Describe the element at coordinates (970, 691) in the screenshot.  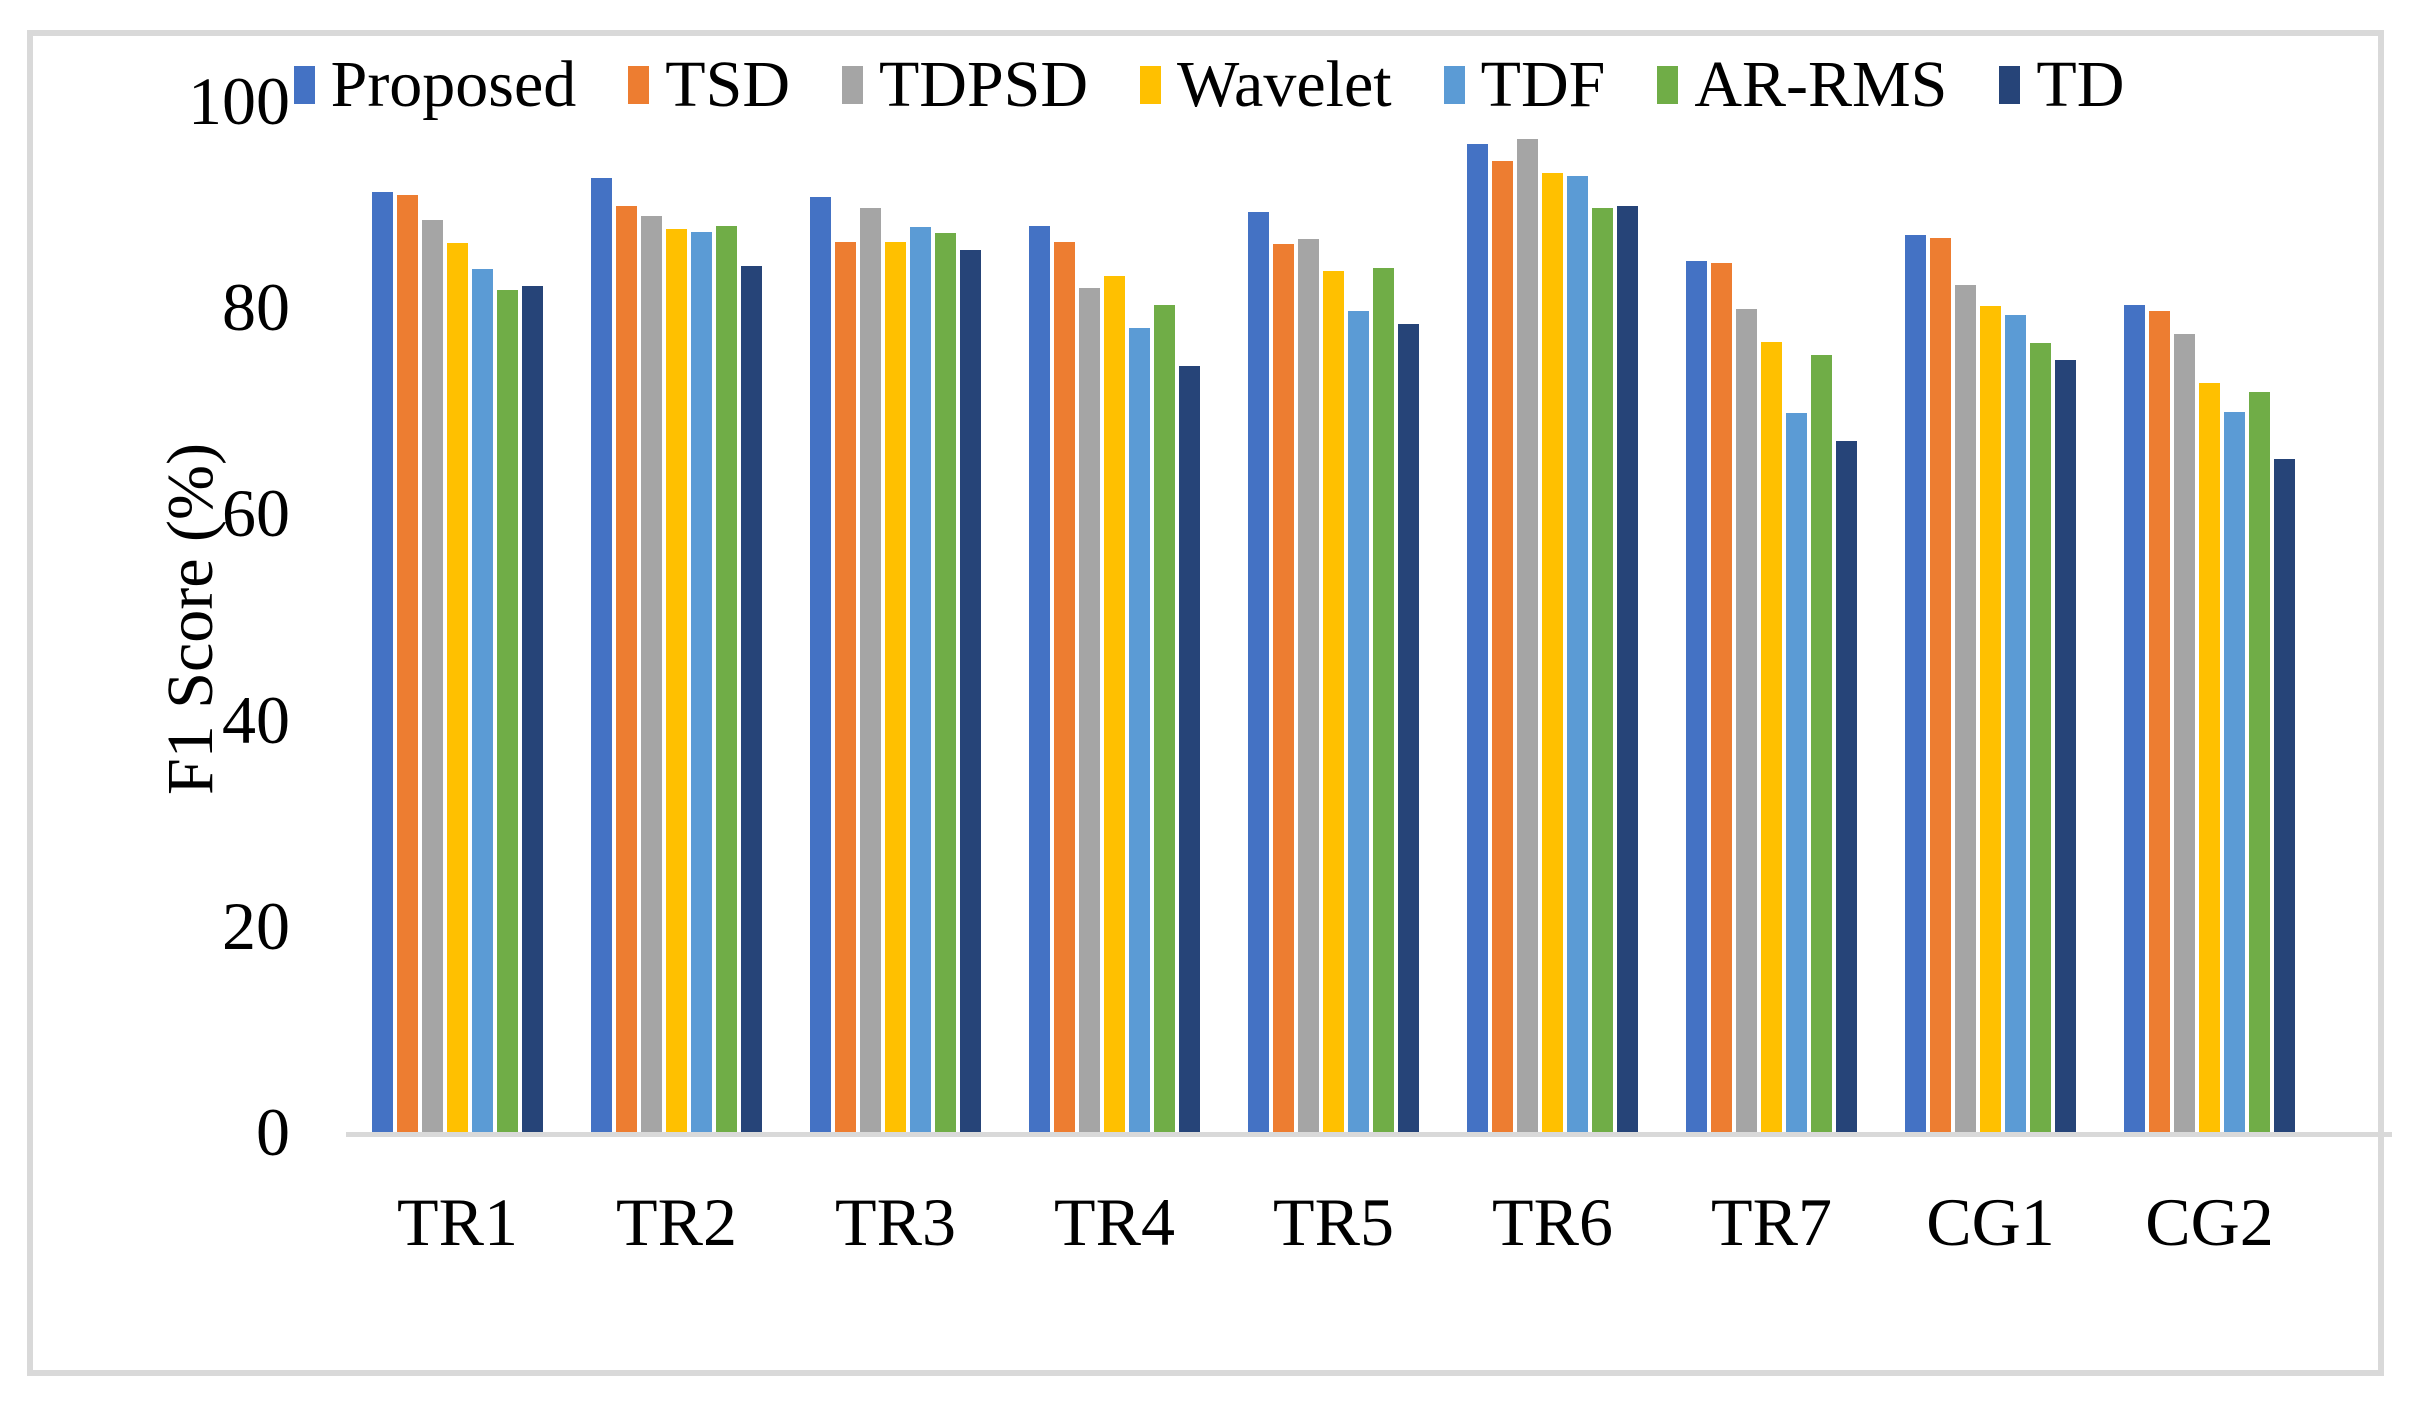
I see `bar-tr3-td` at that location.